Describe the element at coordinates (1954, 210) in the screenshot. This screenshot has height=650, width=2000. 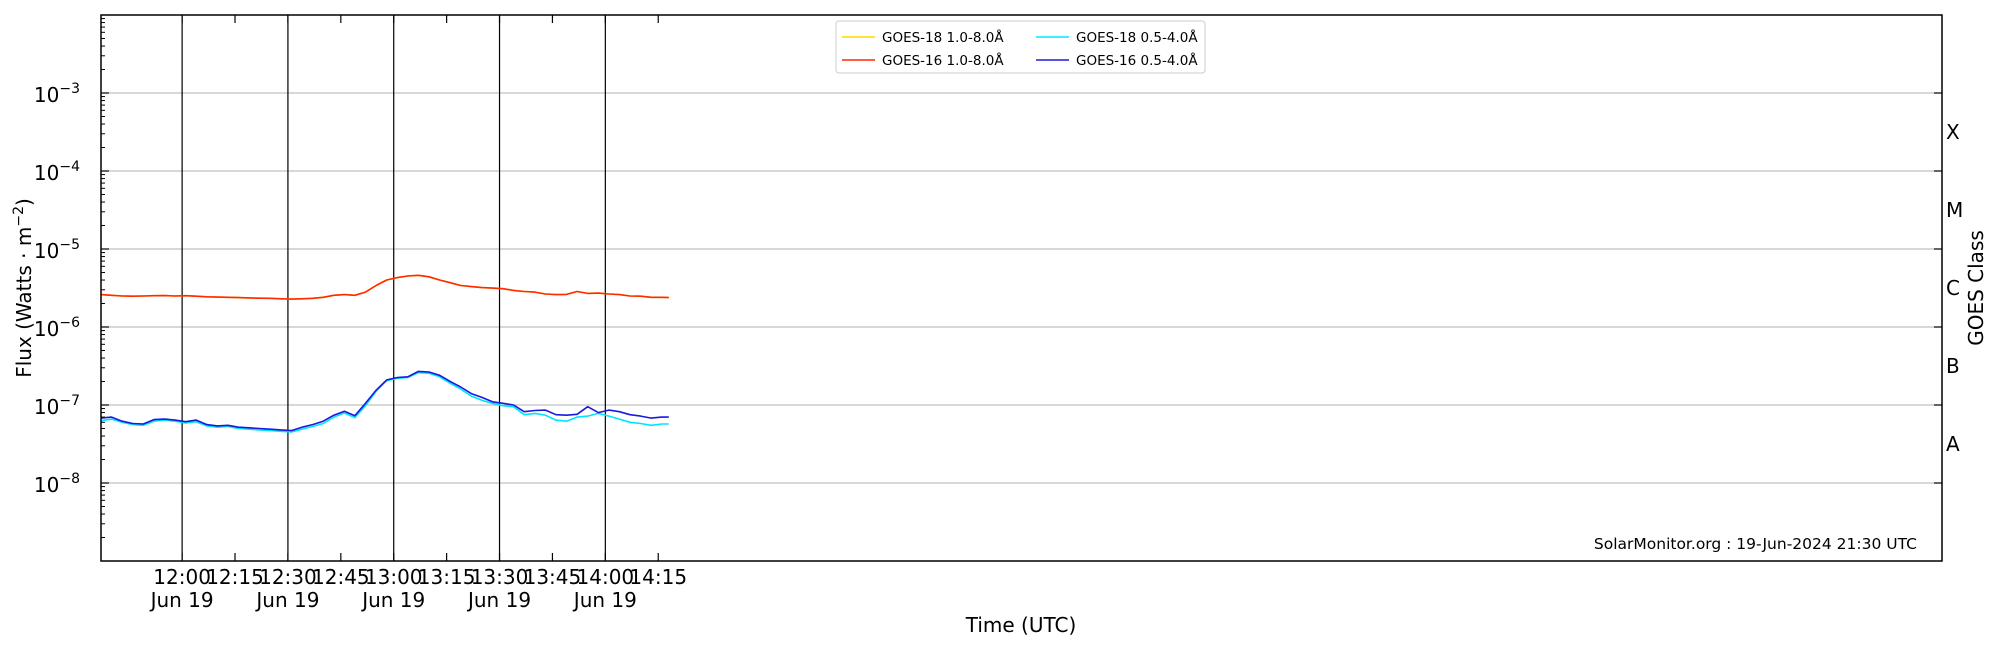
I see `goes-class-m: M` at that location.